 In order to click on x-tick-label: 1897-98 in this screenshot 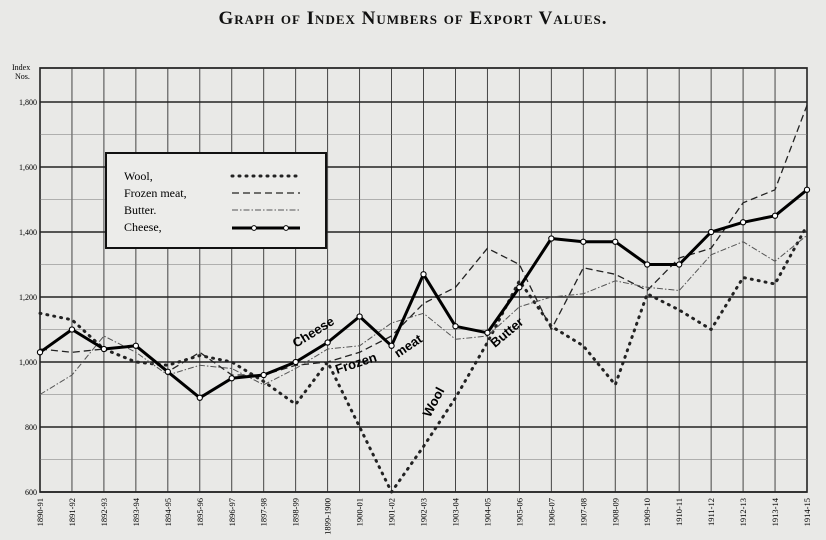, I will do `click(264, 512)`.